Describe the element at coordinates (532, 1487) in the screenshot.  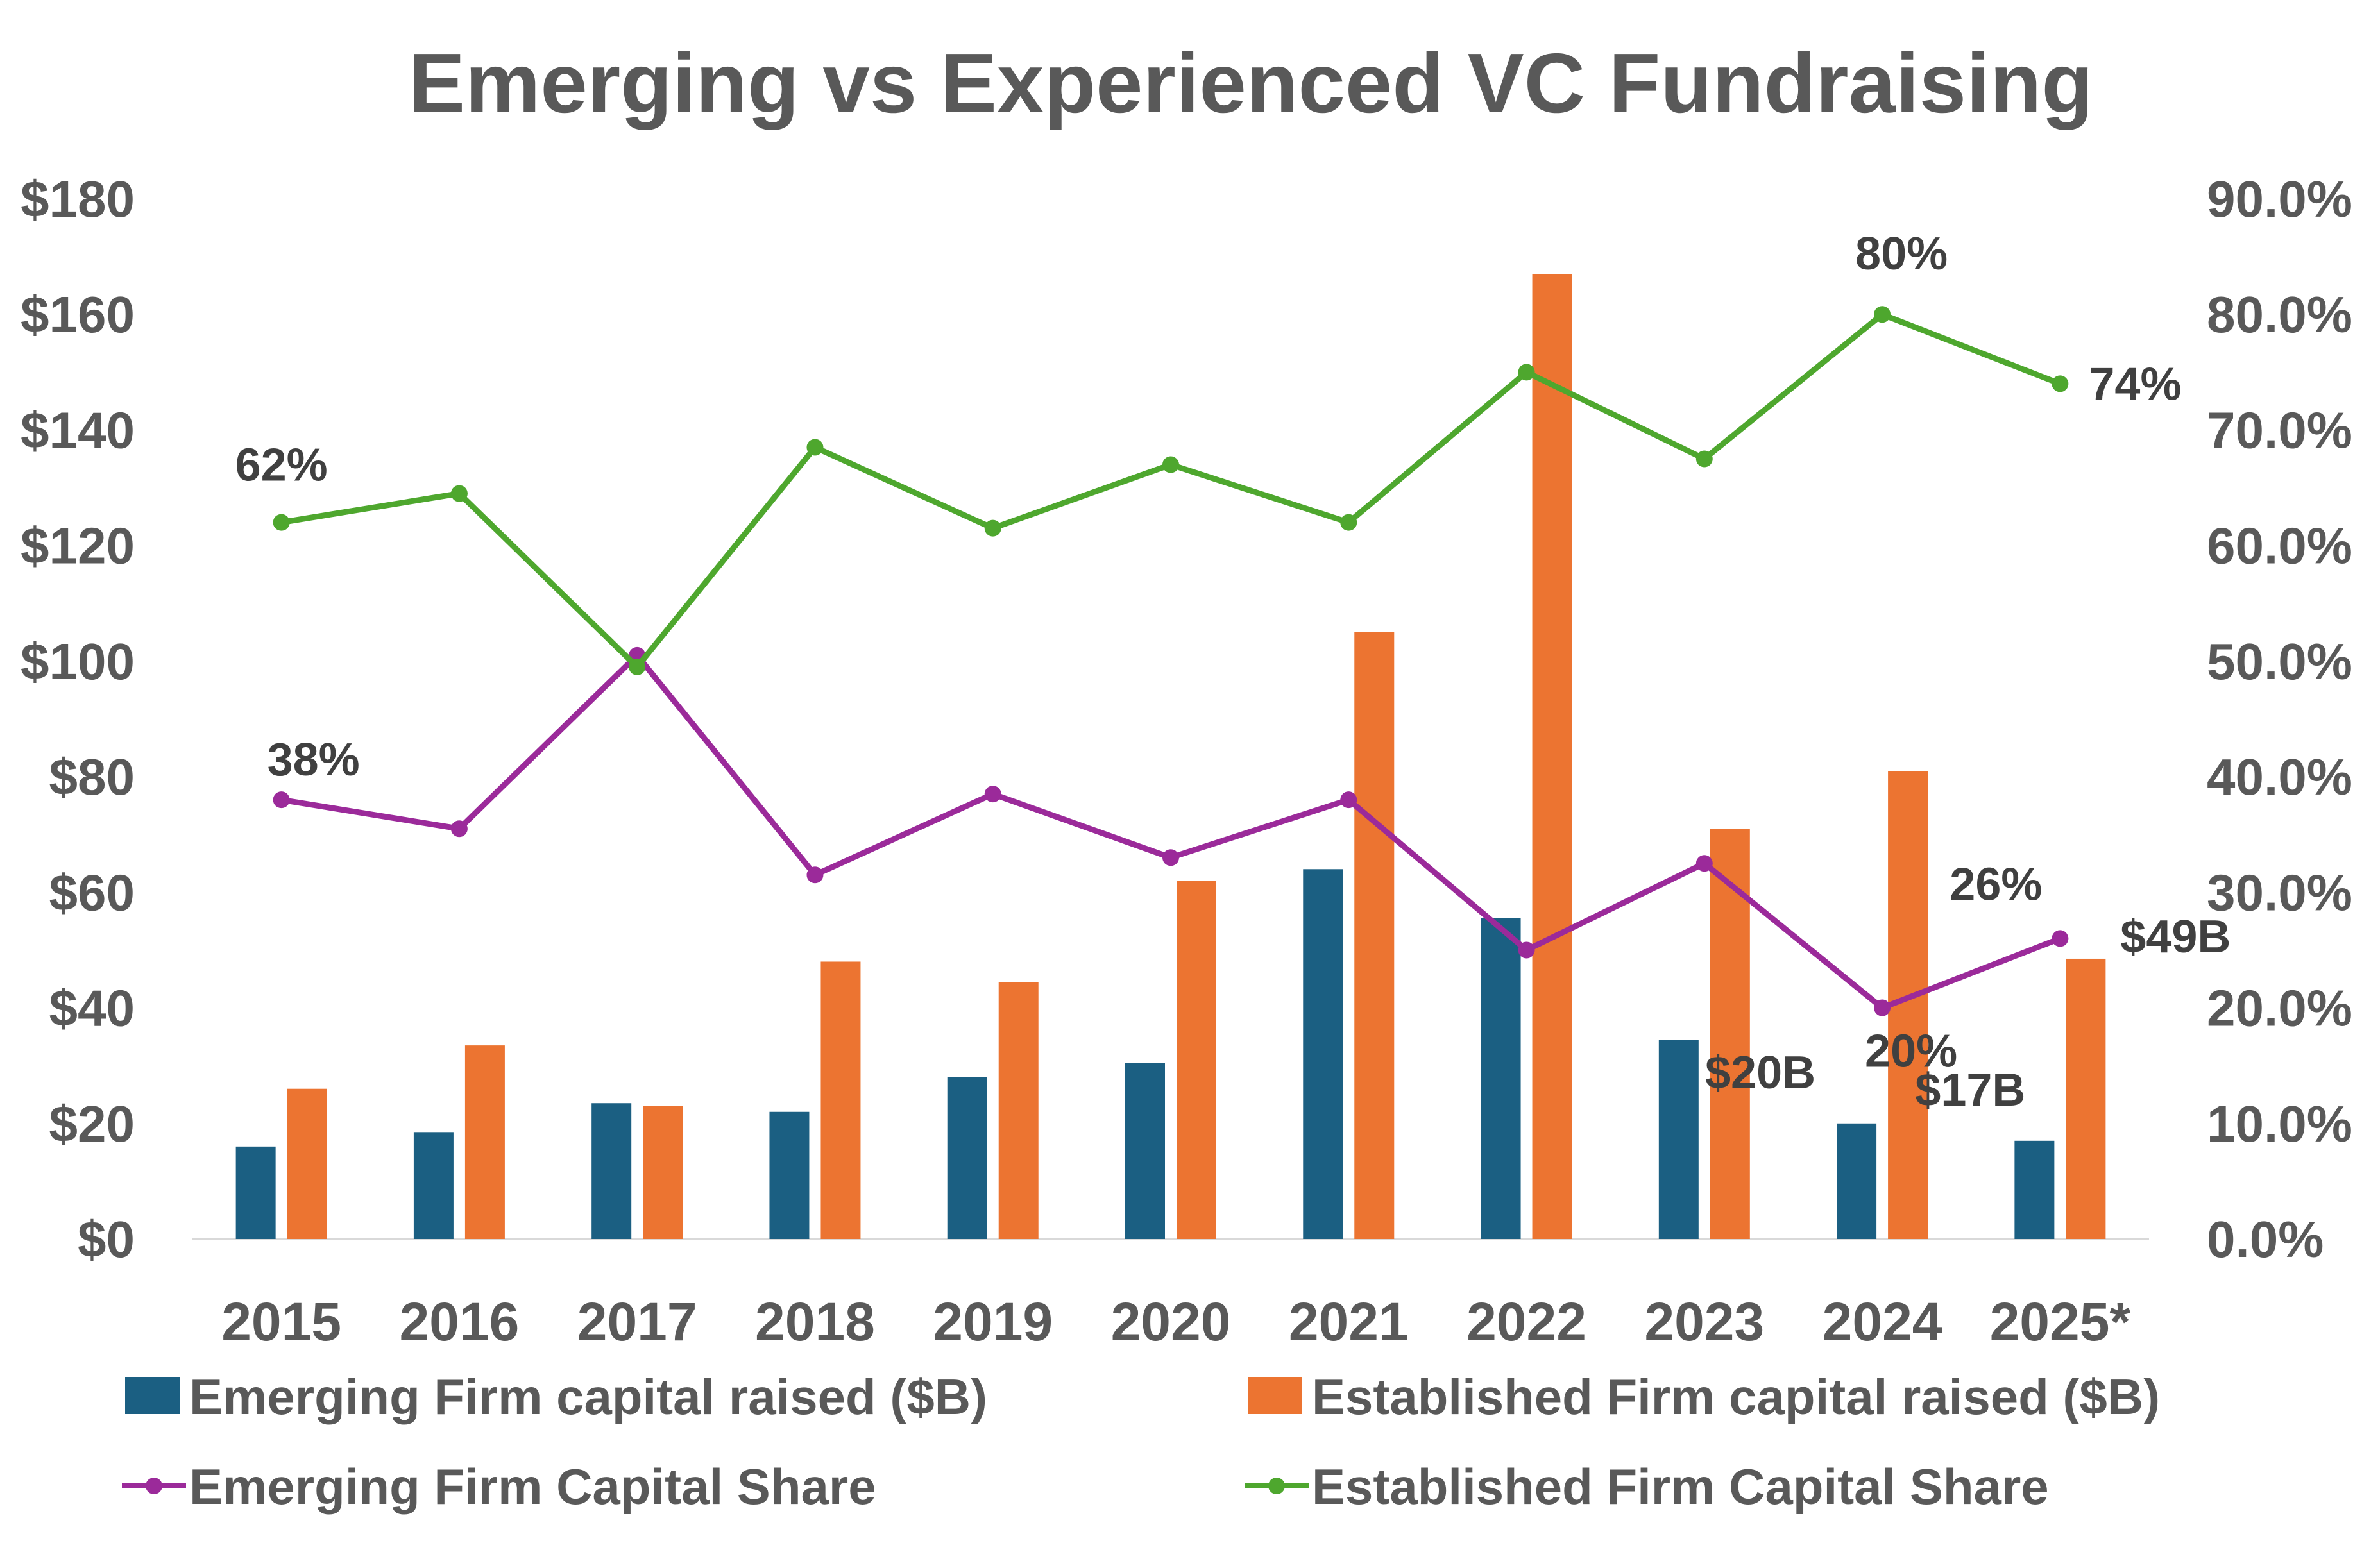
I see `legend-label: Emerging Firm Capital Share` at that location.